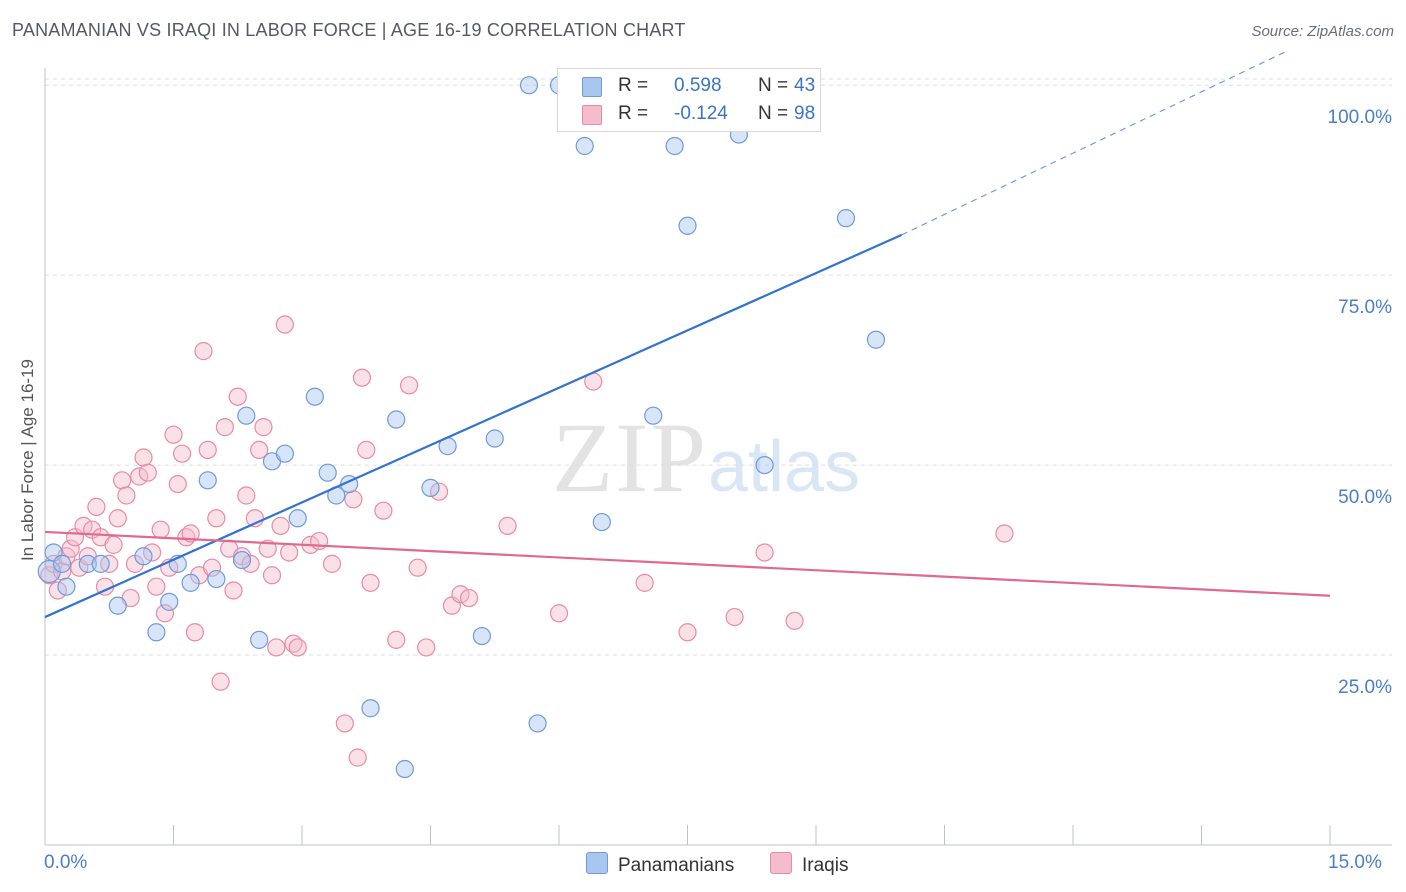  What do you see at coordinates (825, 865) in the screenshot?
I see `bottom-legend-label-iraqis: Iraqis` at bounding box center [825, 865].